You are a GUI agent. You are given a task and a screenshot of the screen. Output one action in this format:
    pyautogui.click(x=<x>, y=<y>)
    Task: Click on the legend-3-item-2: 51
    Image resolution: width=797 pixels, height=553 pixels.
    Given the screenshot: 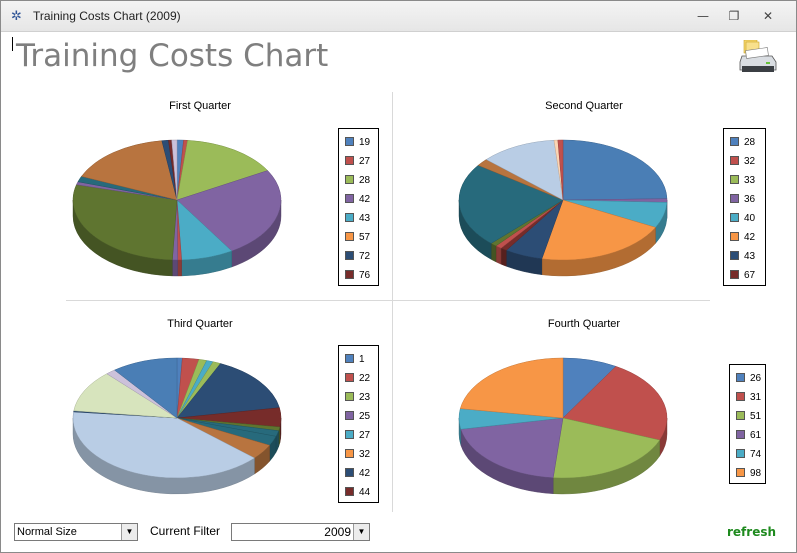 What is the action you would take?
    pyautogui.click(x=748, y=417)
    